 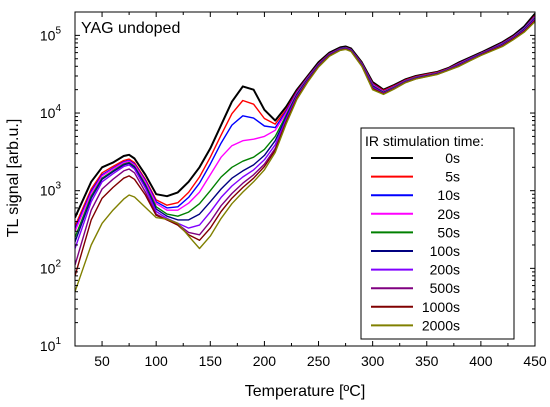 What do you see at coordinates (102, 361) in the screenshot?
I see `x-tick-label: 50` at bounding box center [102, 361].